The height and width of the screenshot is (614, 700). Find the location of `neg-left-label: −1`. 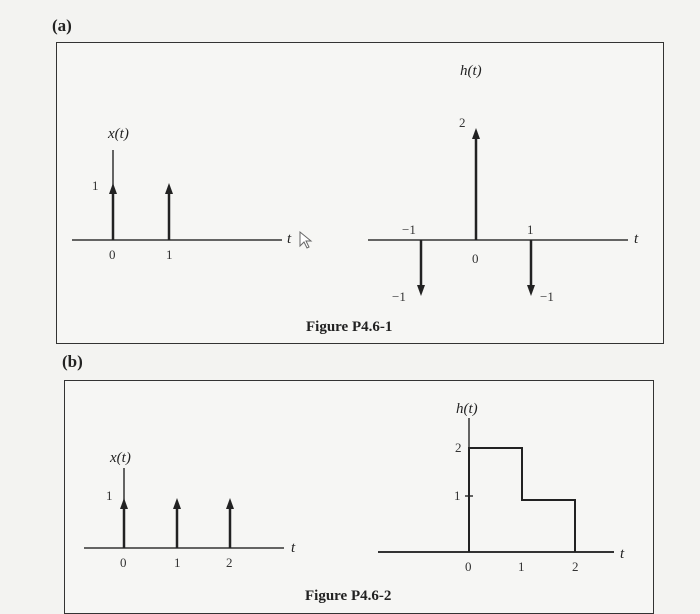

neg-left-label: −1 is located at coordinates (399, 296).